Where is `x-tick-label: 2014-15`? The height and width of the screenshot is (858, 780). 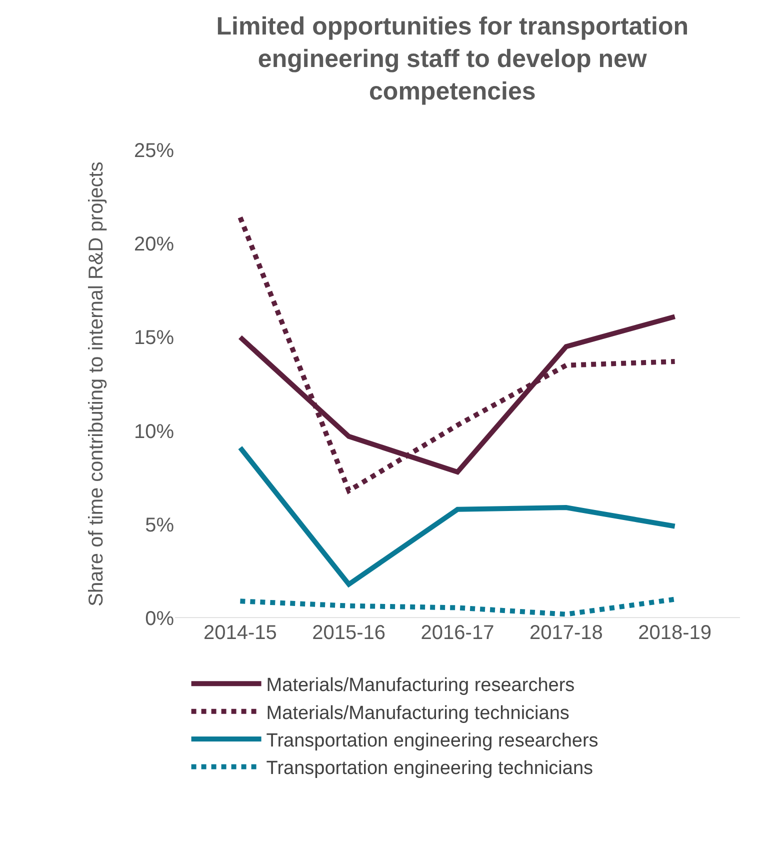
x-tick-label: 2014-15 is located at coordinates (240, 633).